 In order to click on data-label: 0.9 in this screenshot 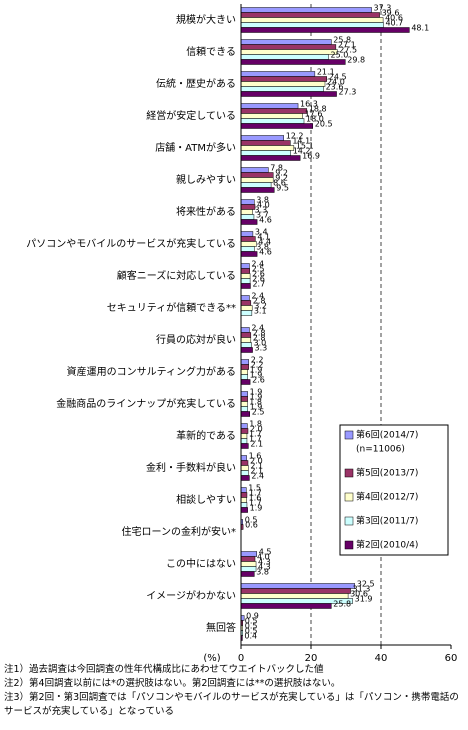, I will do `click(252, 616)`.